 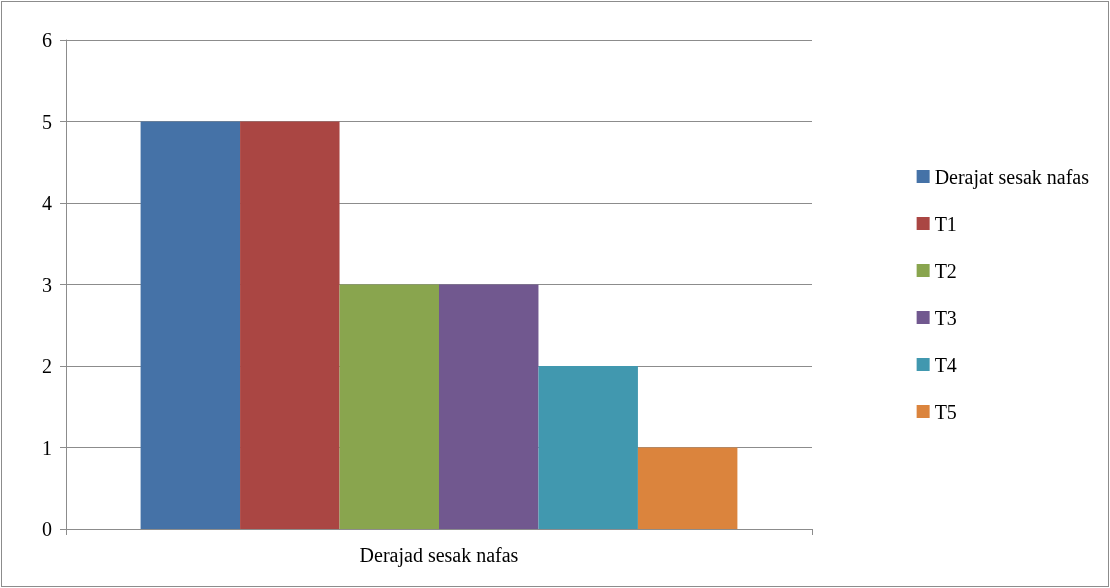 What do you see at coordinates (439, 555) in the screenshot?
I see `x-tick-label: Derajad sesak nafas` at bounding box center [439, 555].